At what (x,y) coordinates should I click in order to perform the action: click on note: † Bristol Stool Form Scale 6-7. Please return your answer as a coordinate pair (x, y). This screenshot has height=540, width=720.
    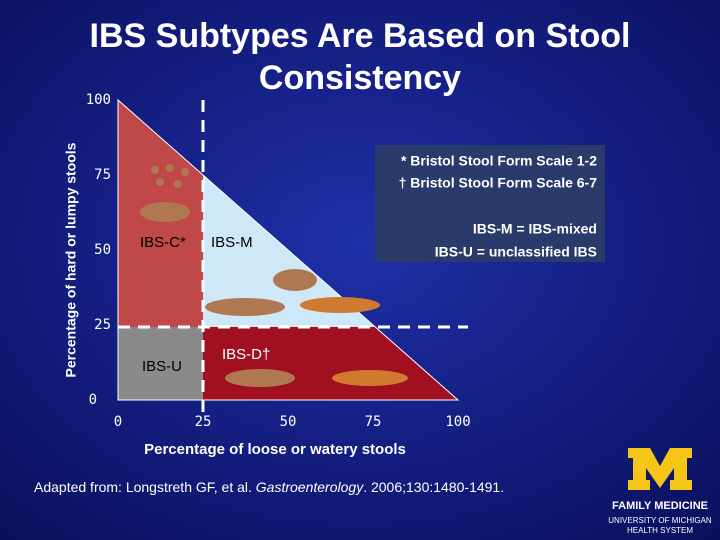
    Looking at the image, I should click on (498, 183).